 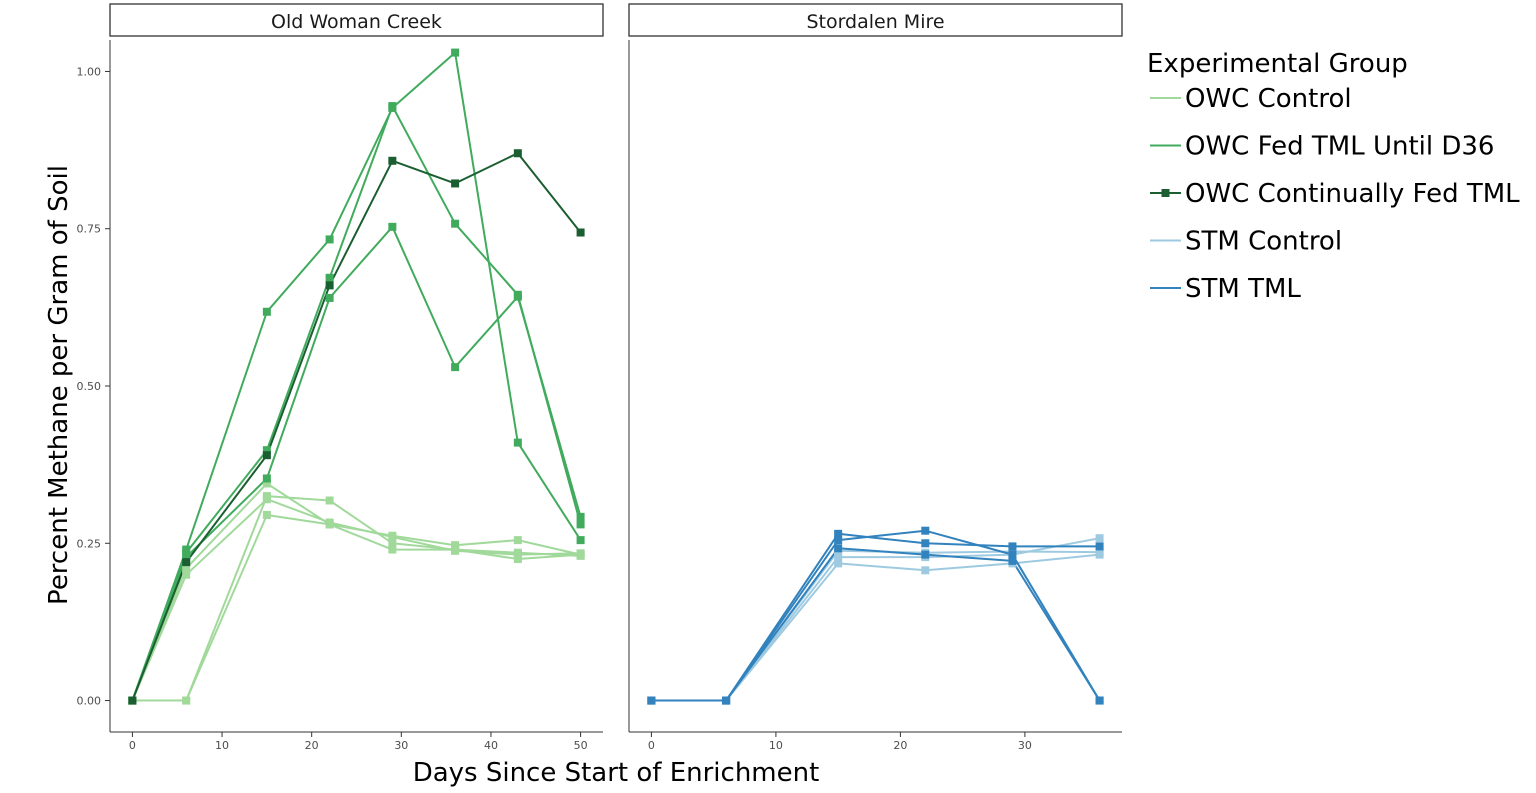 I want to click on y-tick-label: 0.75, so click(x=89, y=229).